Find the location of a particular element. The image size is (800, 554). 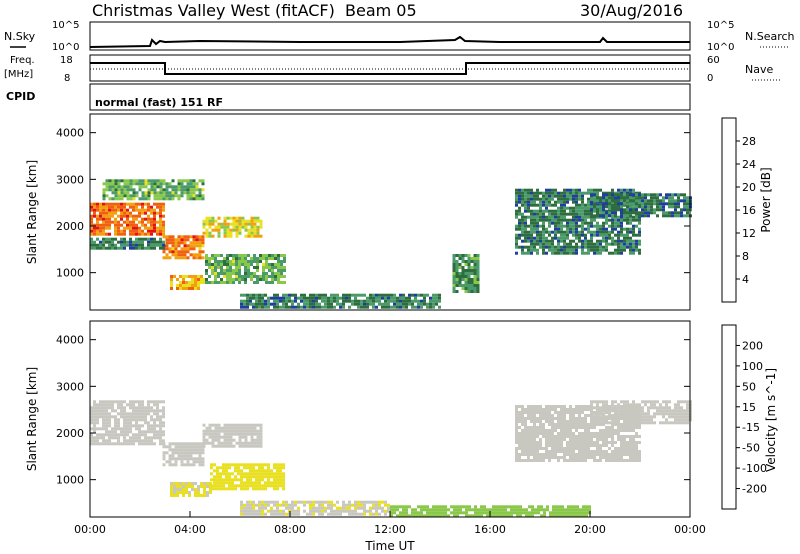

y-tick-label: 3000 is located at coordinates (70, 179).